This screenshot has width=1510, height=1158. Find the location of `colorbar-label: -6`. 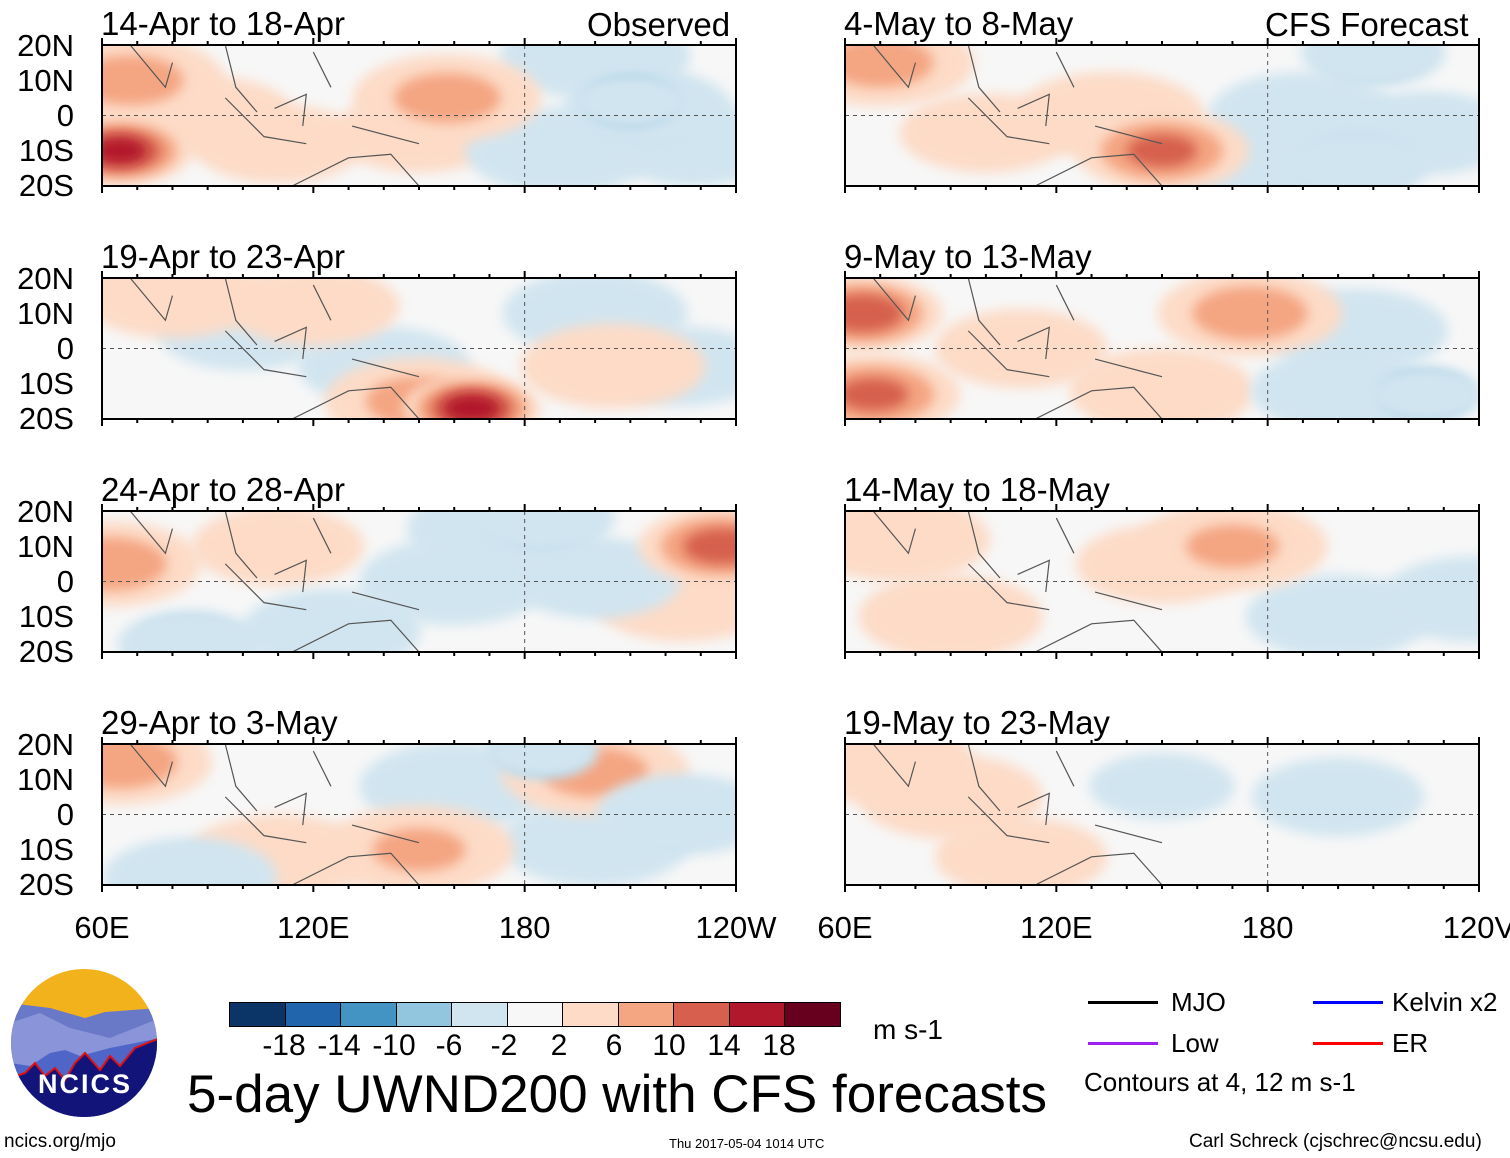

colorbar-label: -6 is located at coordinates (449, 1045).